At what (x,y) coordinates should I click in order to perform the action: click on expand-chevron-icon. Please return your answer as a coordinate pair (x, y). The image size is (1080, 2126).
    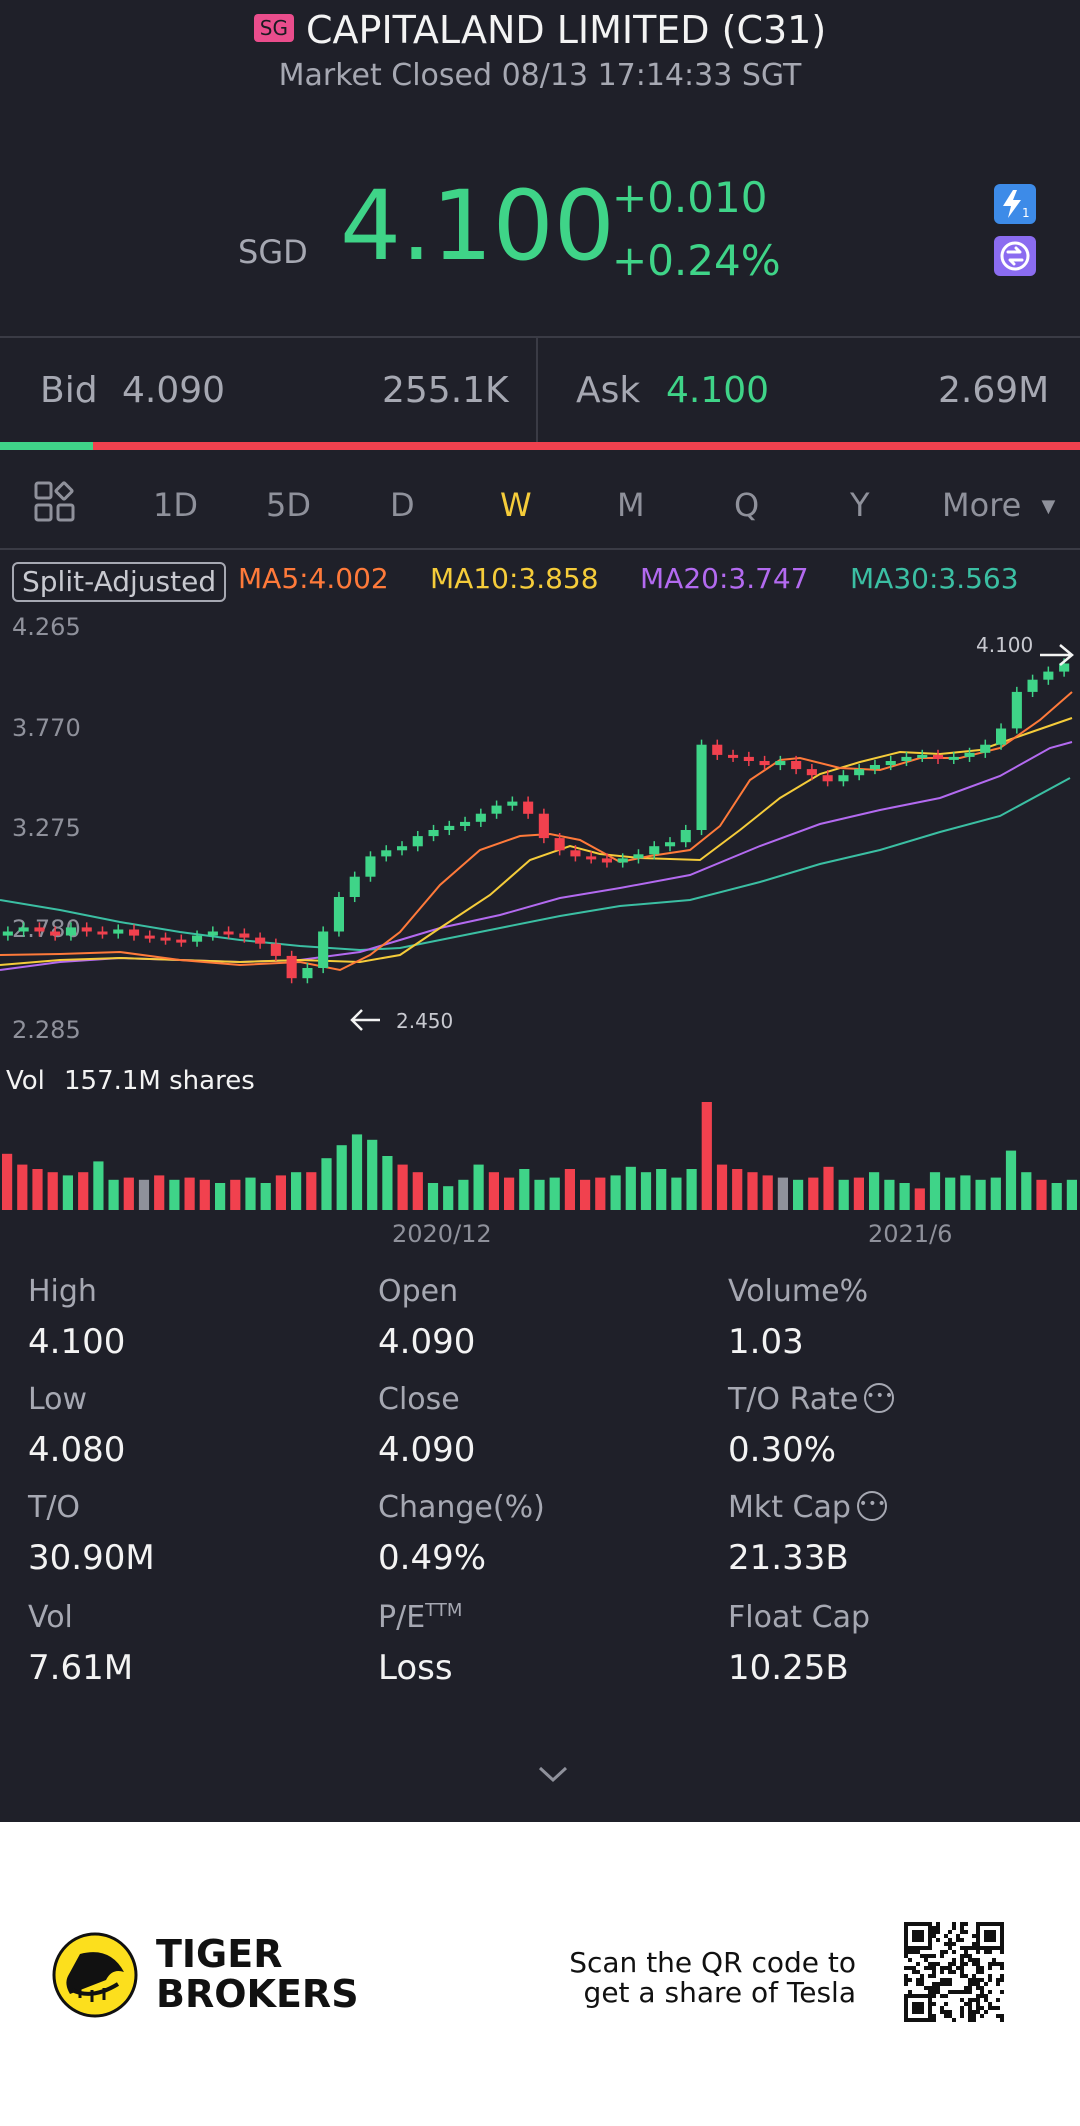
    Looking at the image, I should click on (553, 1776).